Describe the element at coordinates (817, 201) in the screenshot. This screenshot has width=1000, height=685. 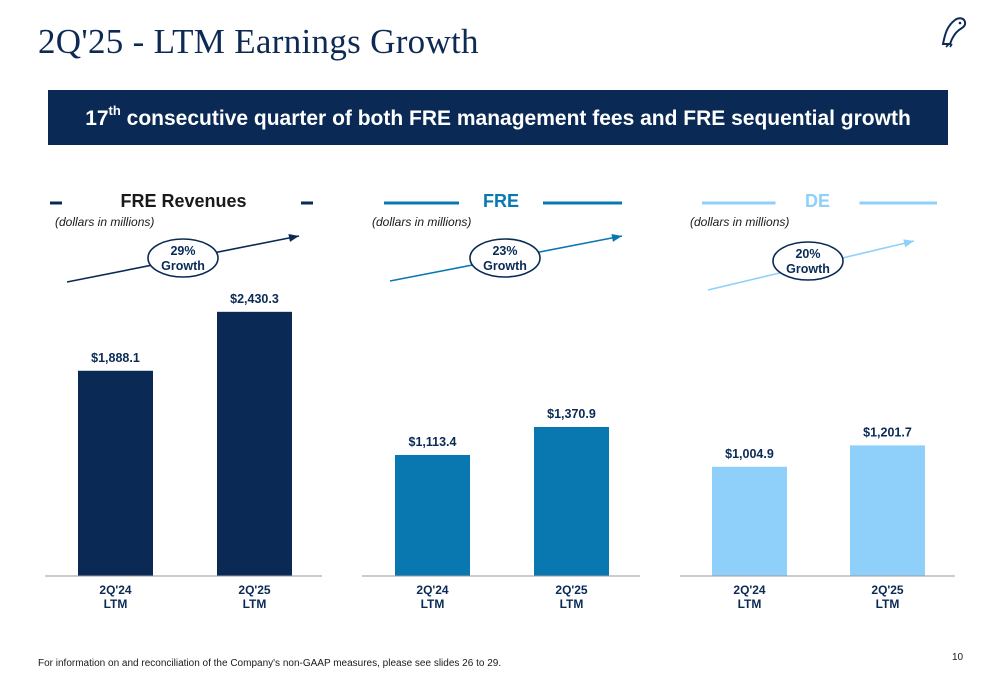
I see `chart-title: DE` at that location.